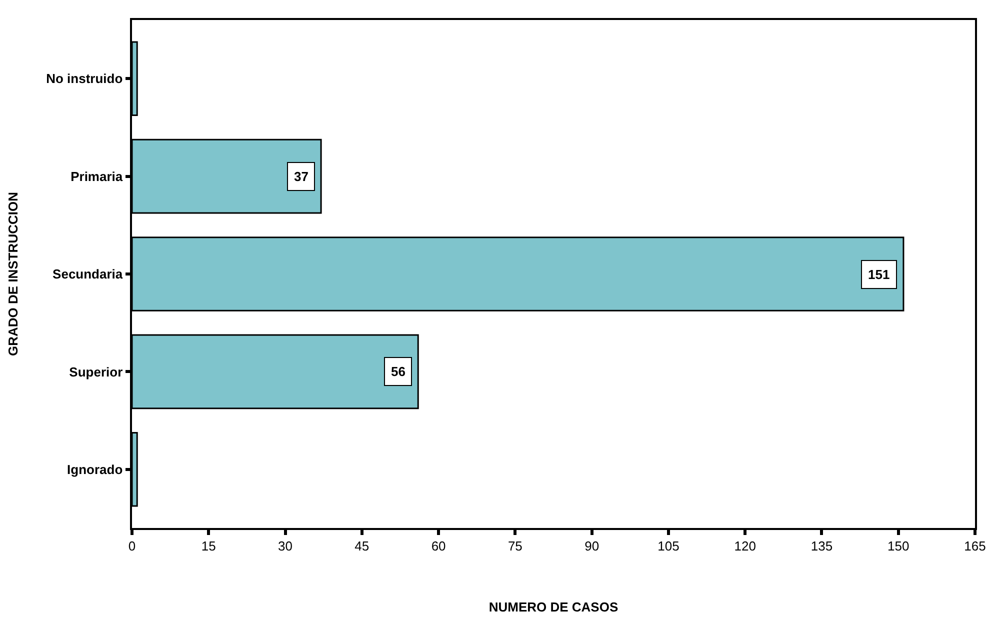  I want to click on y-tick-label: Primaria, so click(97, 176).